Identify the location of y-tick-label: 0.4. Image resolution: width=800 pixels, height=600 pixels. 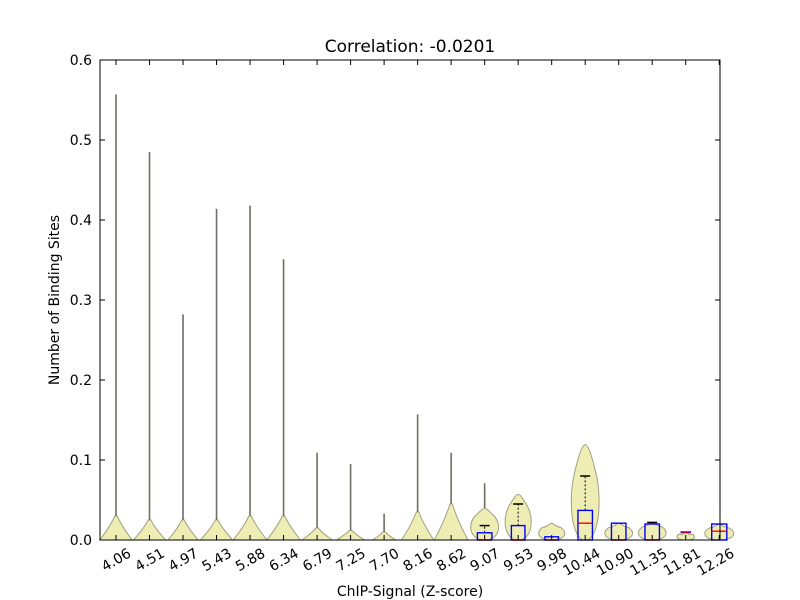
(81, 221).